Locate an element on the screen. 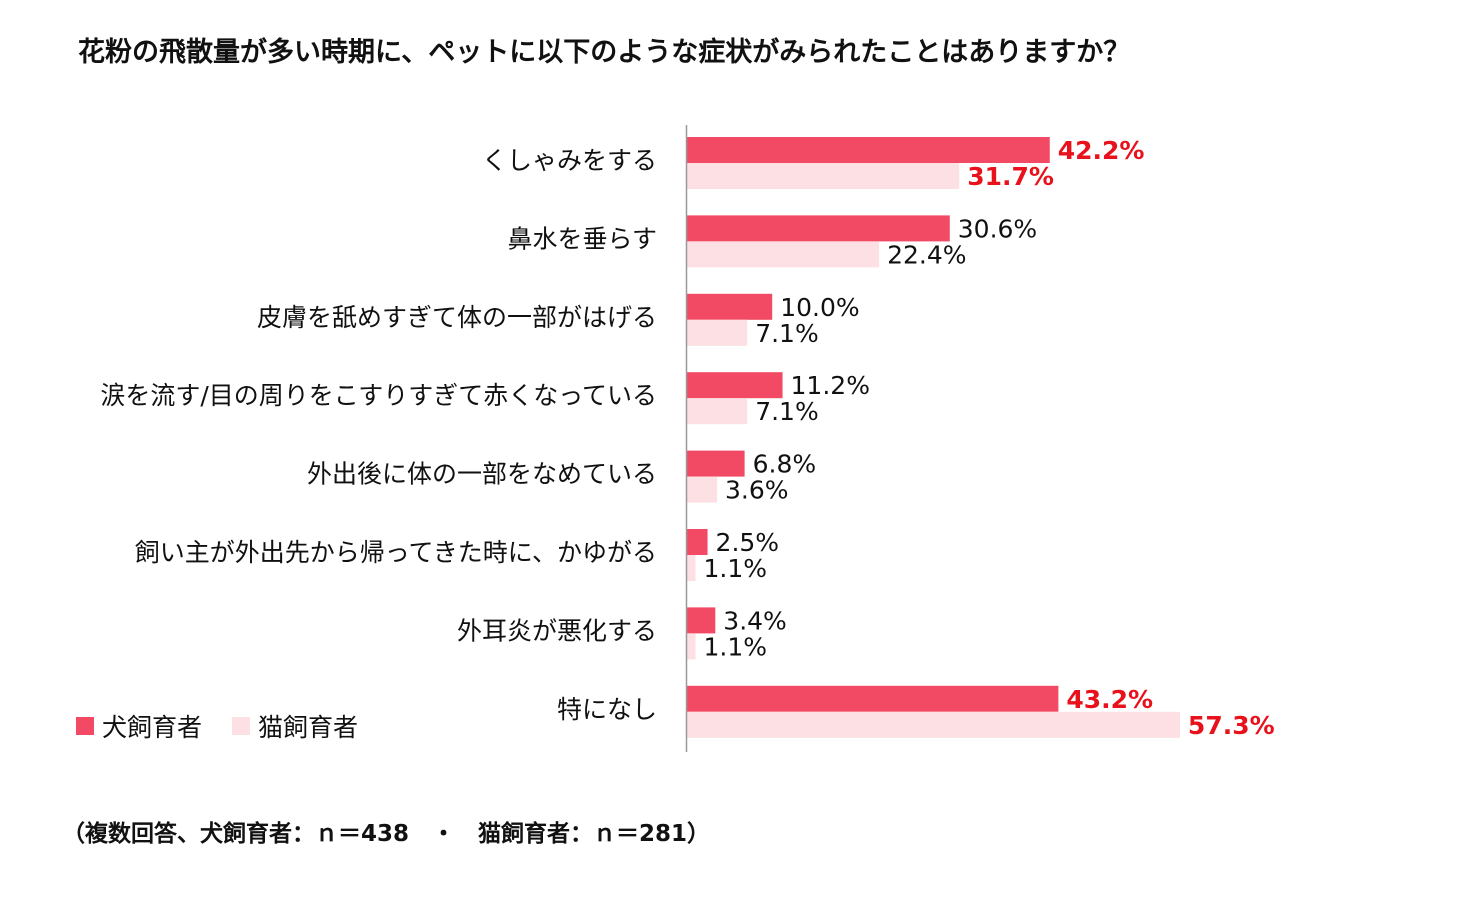  dog-value-label: 11.2% is located at coordinates (830, 385).